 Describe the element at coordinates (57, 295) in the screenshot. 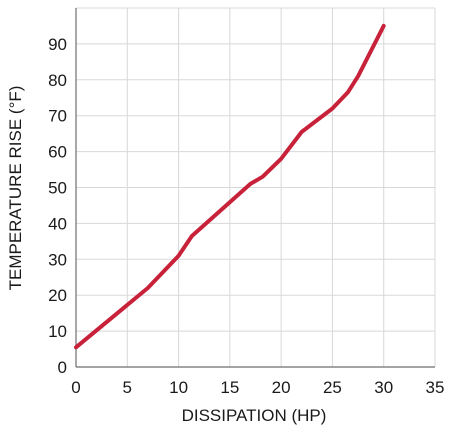

I see `y-tick-label: 20` at that location.